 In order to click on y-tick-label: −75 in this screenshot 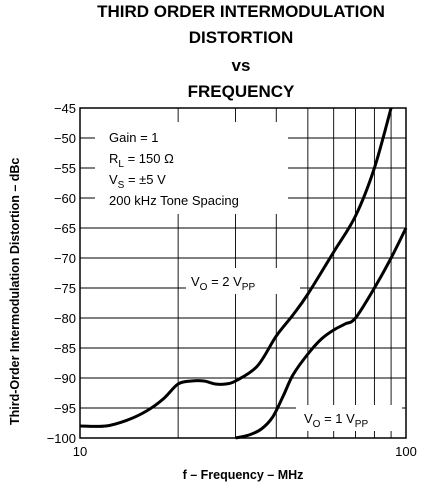, I will do `click(65, 288)`.